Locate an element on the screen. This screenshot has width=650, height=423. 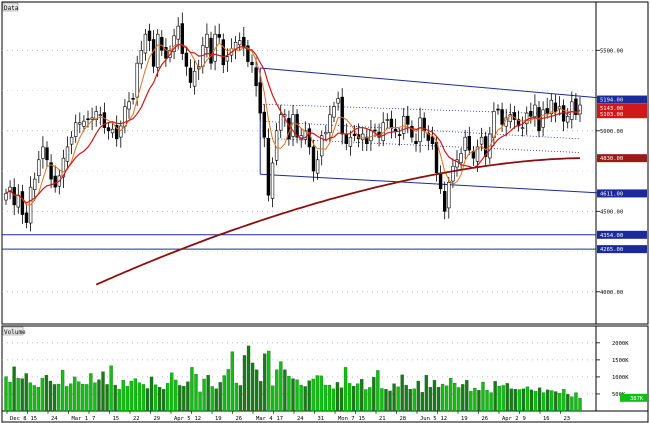
volume-flag is located at coordinates (634, 397).